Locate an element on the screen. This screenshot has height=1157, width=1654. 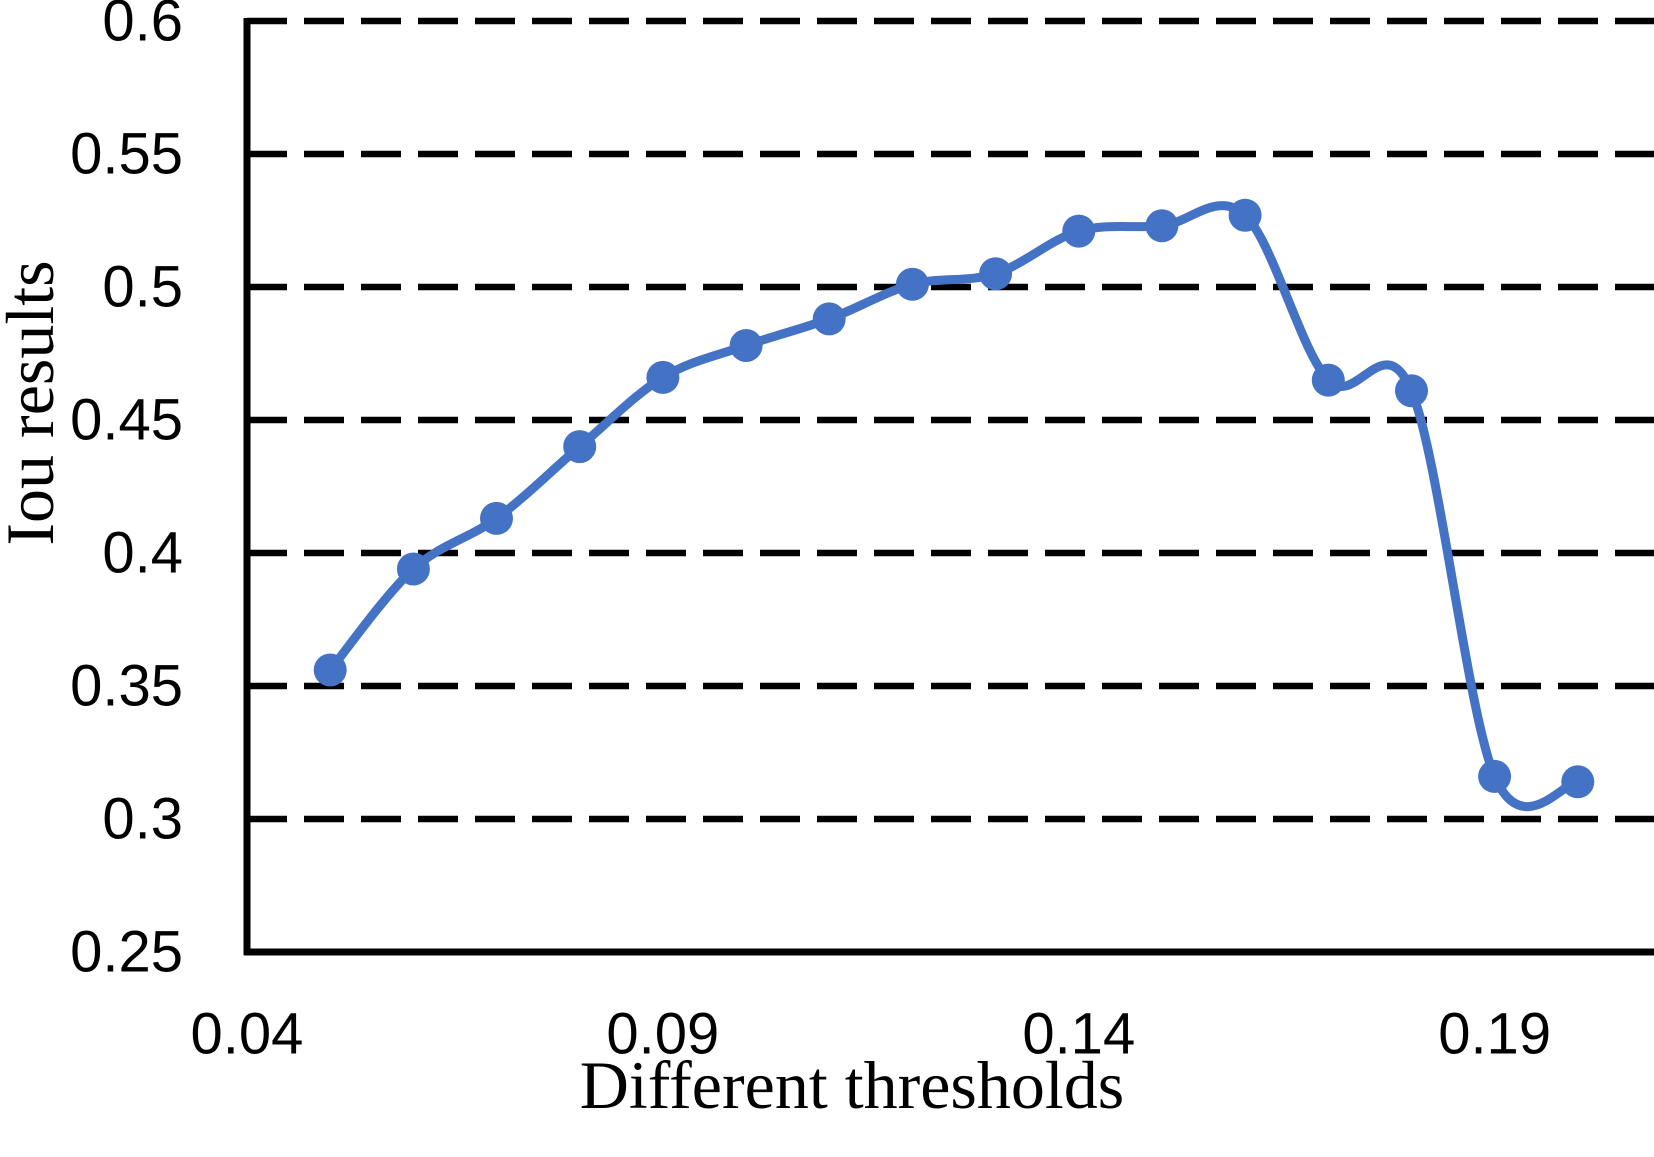
y-tick-label: 0.55 is located at coordinates (126, 154).